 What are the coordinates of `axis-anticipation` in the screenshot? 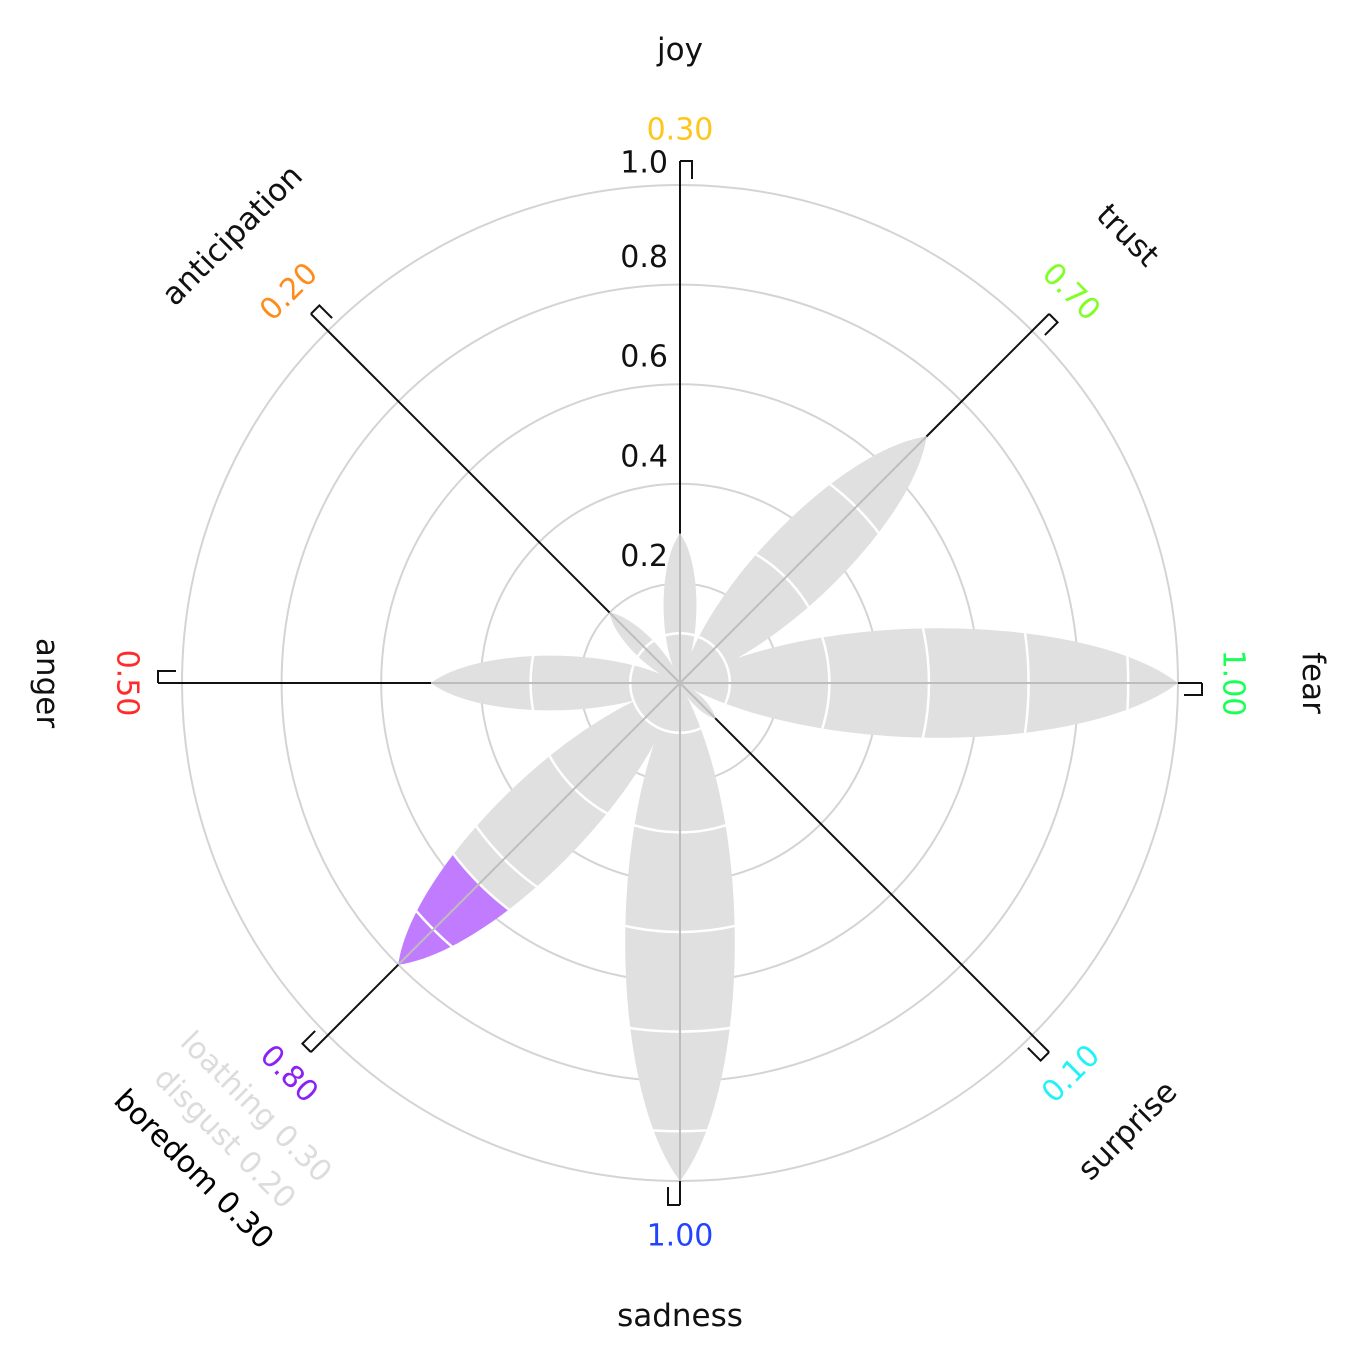 It's located at (460, 463).